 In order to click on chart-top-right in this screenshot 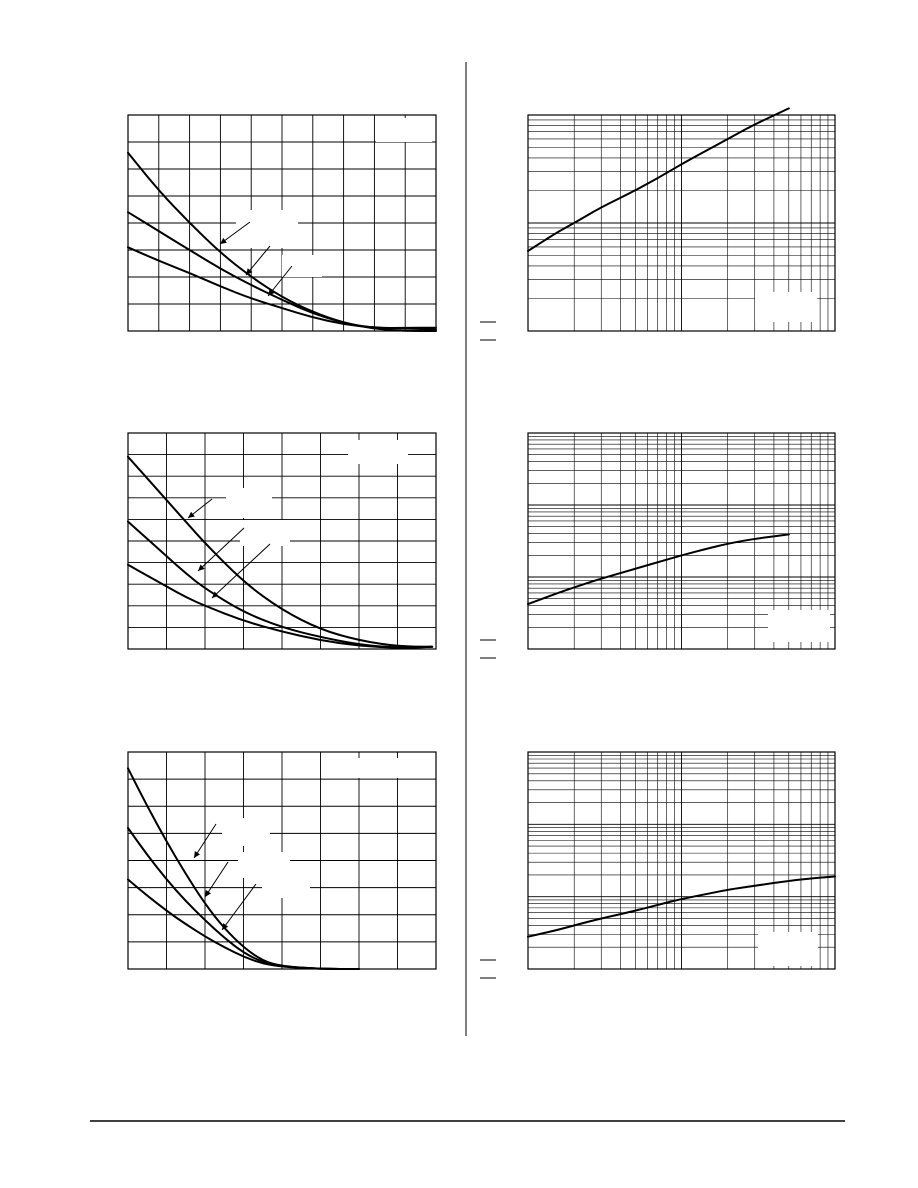, I will do `click(658, 224)`.